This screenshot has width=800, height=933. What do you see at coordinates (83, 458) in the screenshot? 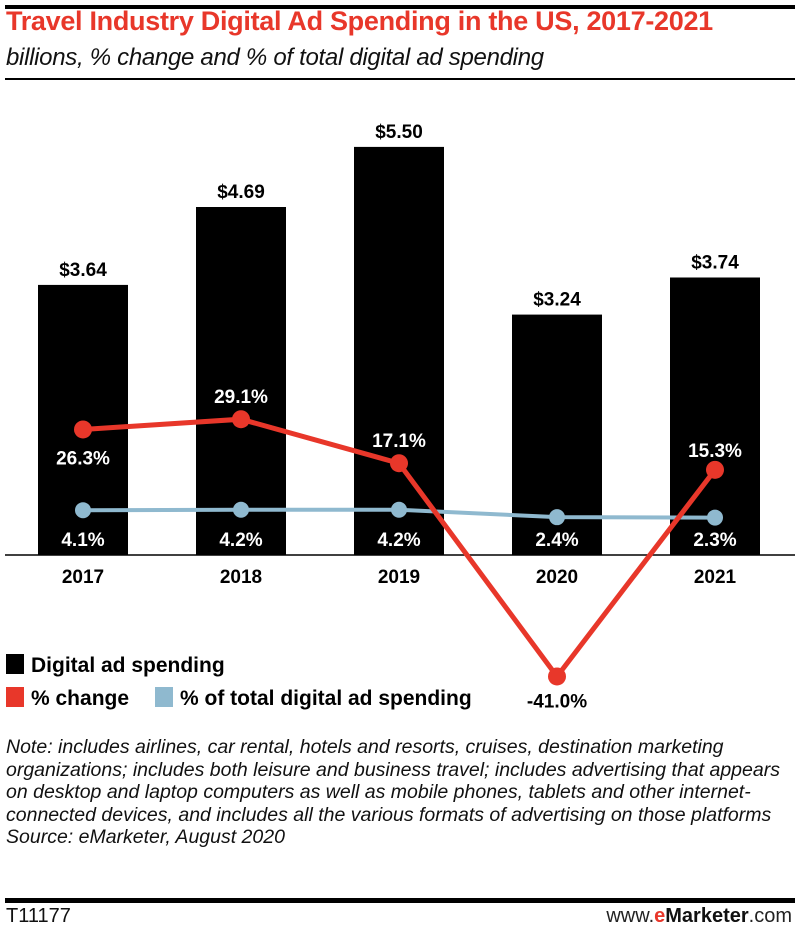
I see `change-label: 26.3%` at bounding box center [83, 458].